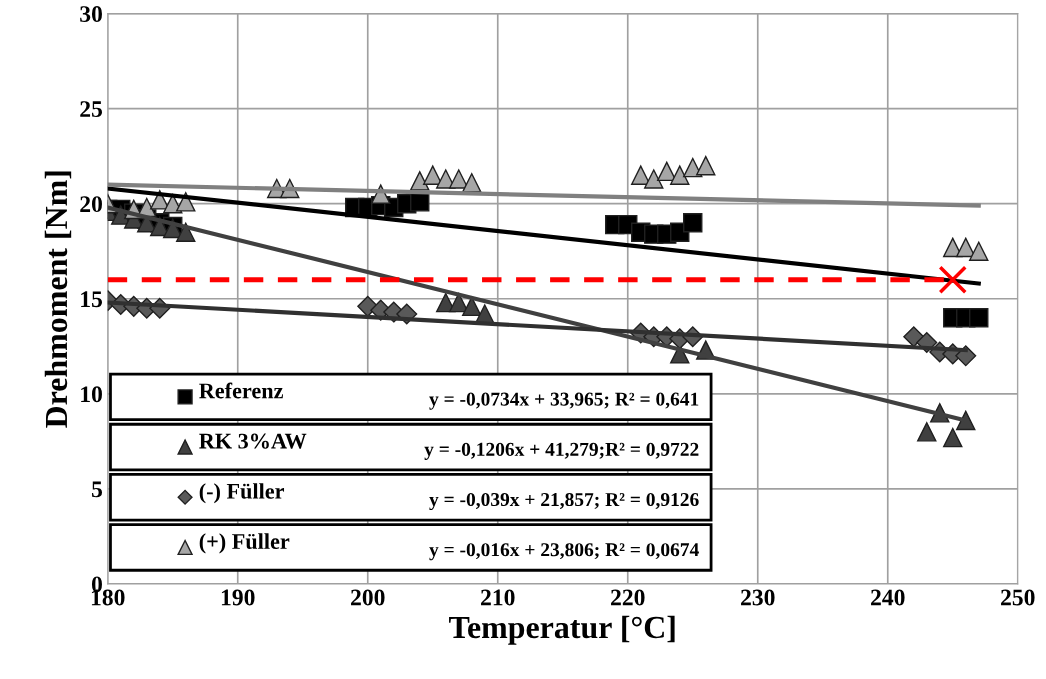 Image resolution: width=1046 pixels, height=679 pixels. I want to click on legend-label: (+) Füller, so click(244, 543).